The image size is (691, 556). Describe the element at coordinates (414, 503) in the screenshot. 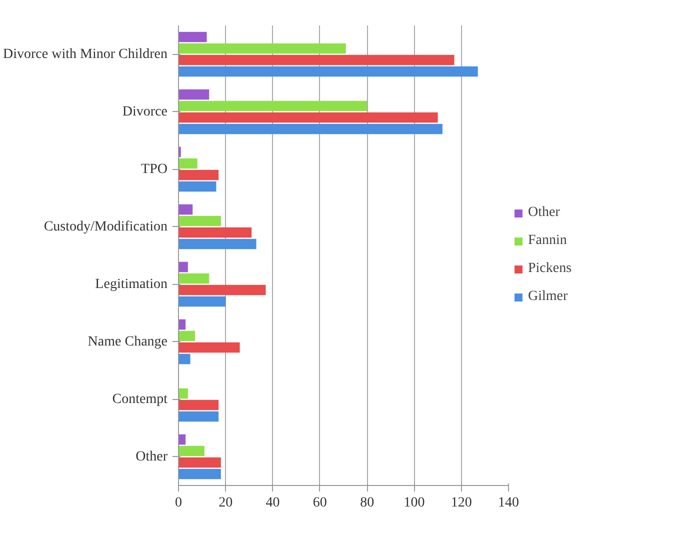

I see `x-tick-label: 100` at that location.